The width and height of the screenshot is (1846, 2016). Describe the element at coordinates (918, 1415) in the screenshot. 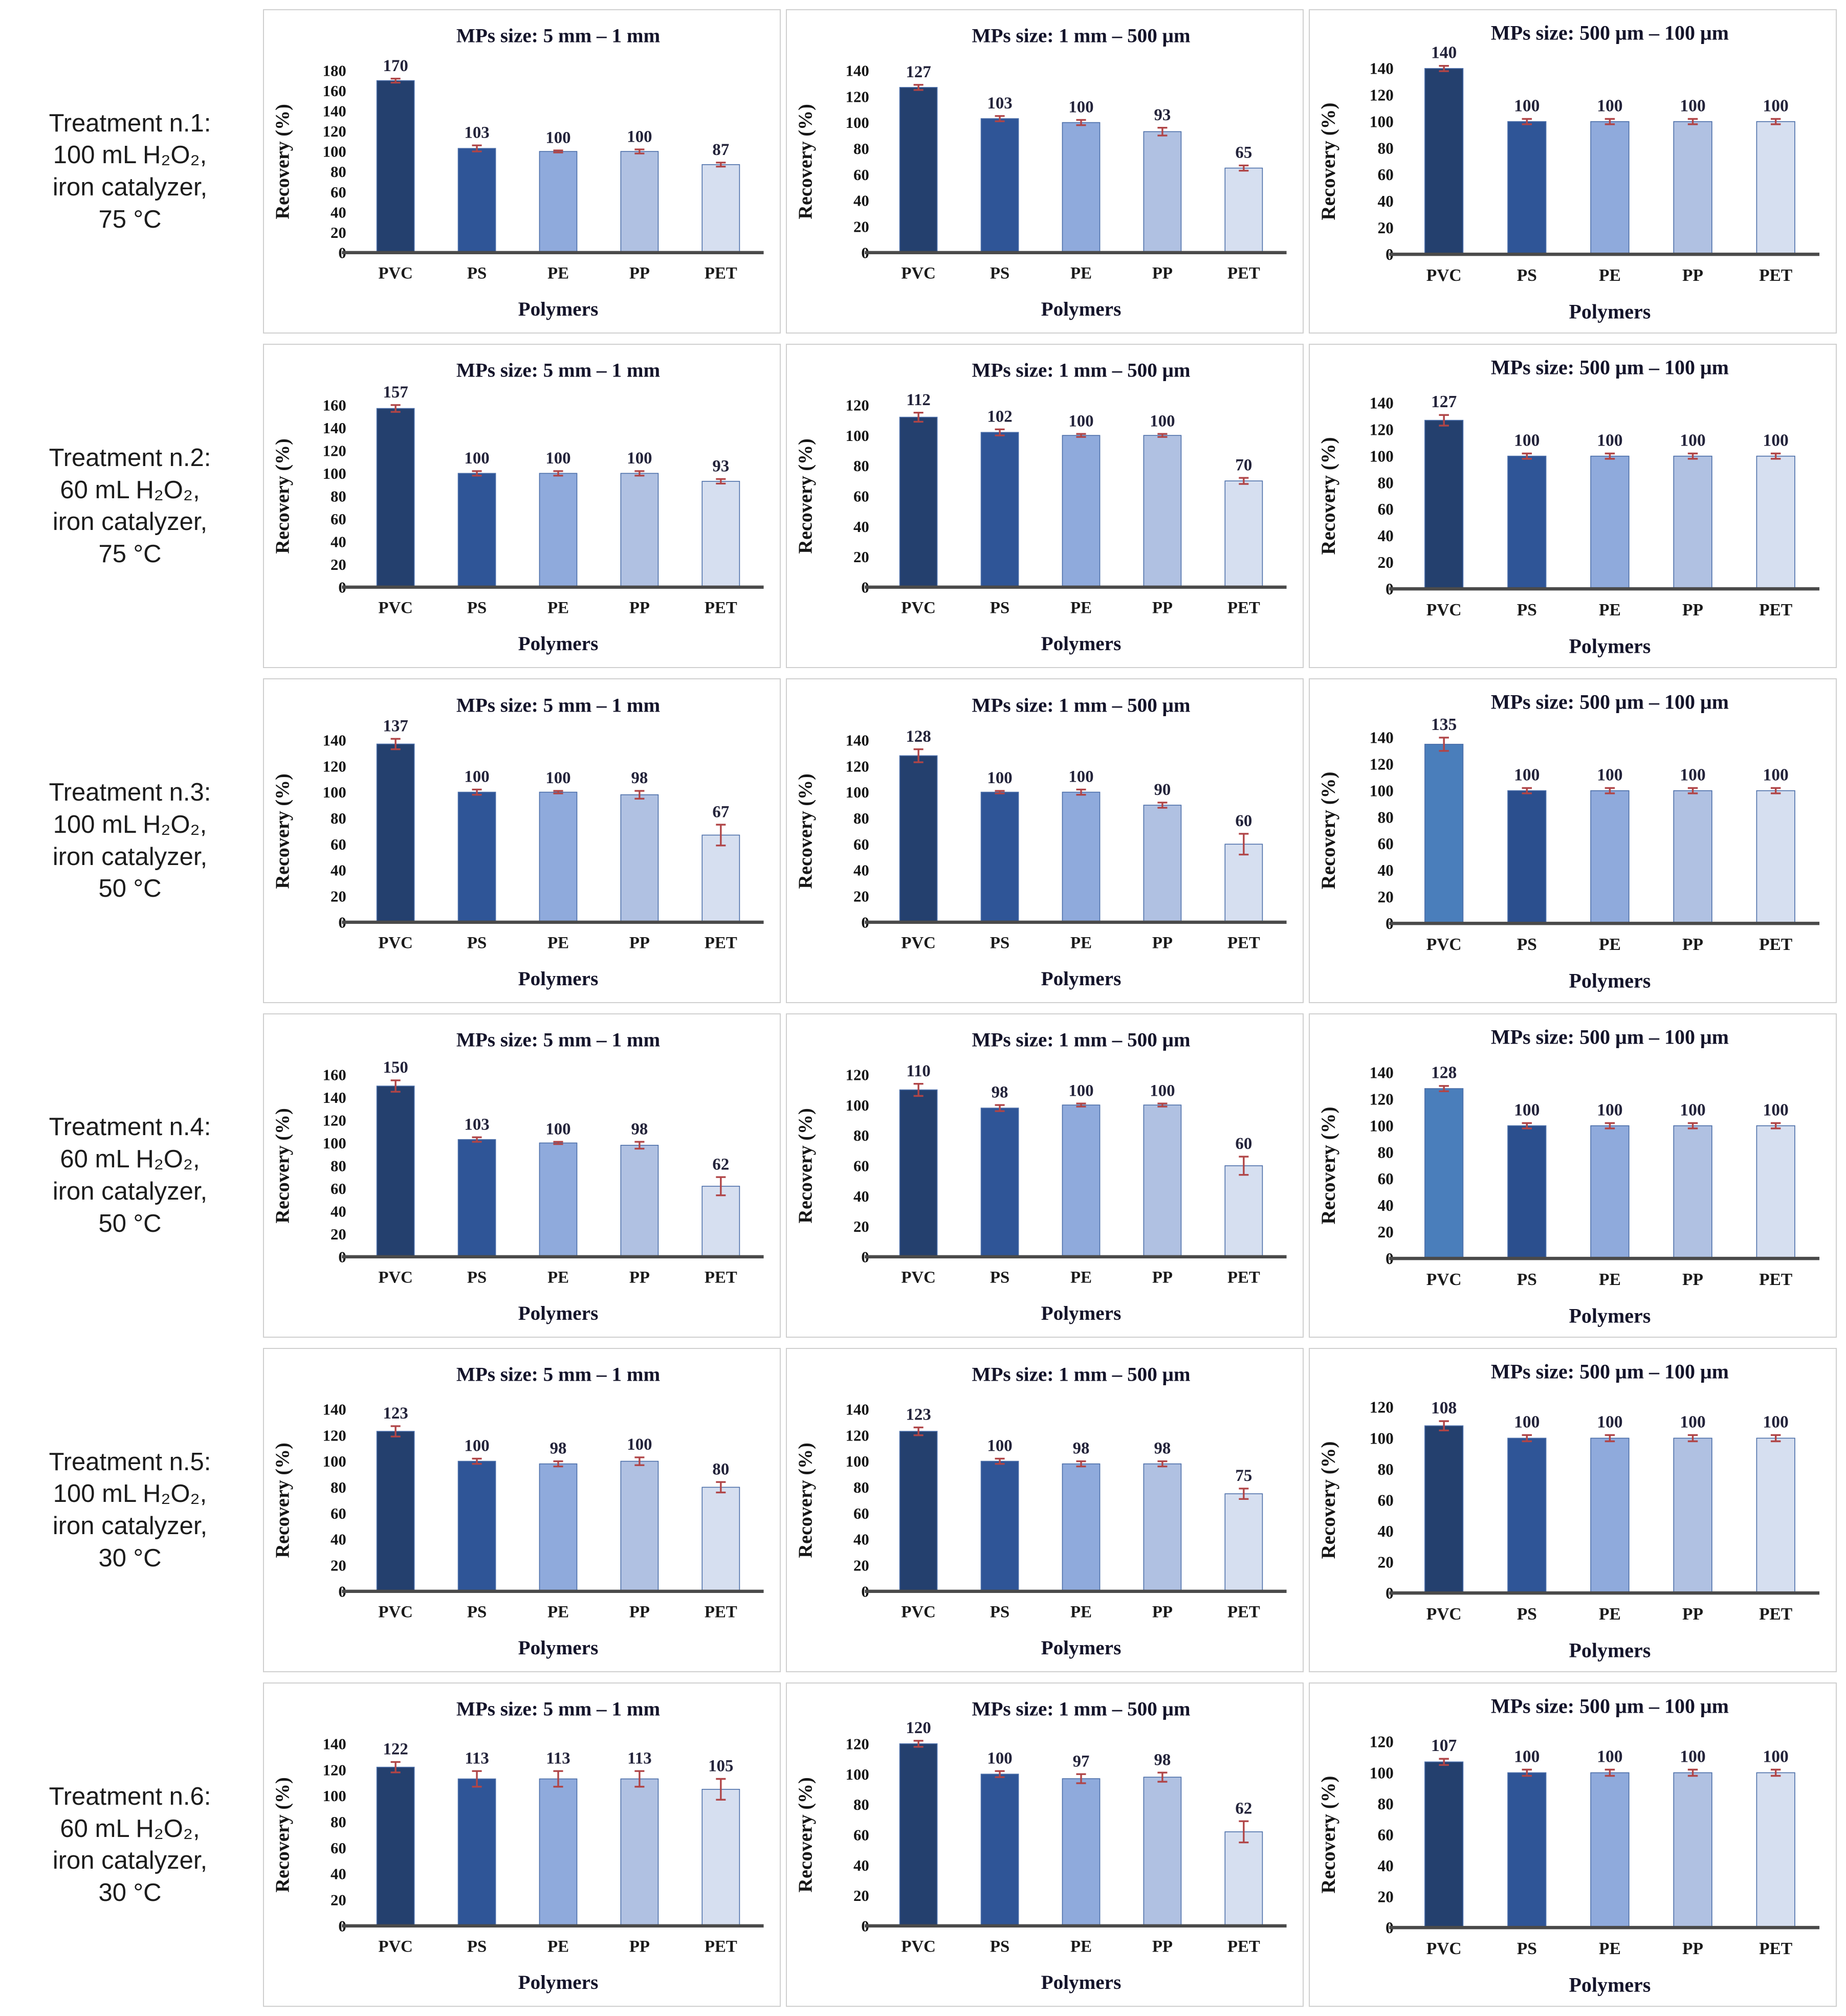

I see `value-label-PVC: 123` at that location.